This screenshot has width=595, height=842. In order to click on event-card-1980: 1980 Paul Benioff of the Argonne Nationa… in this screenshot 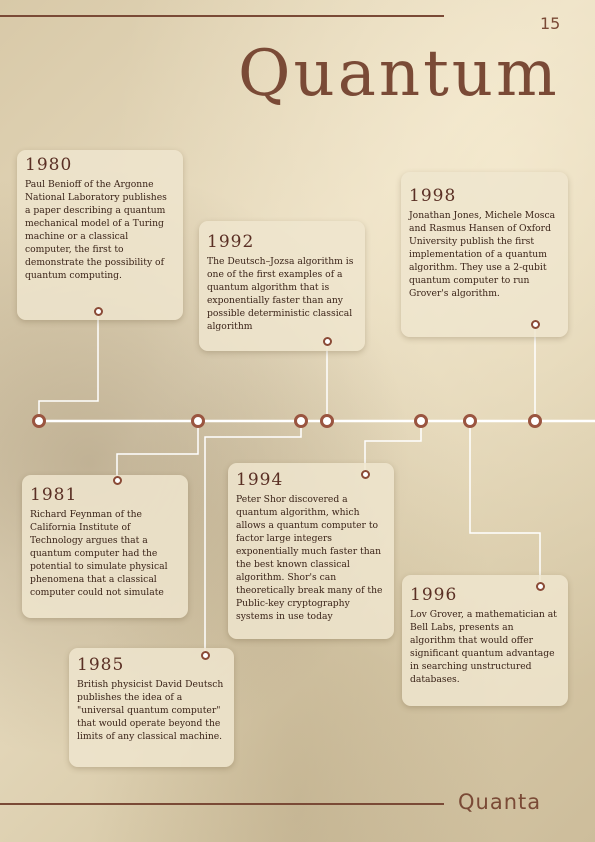, I will do `click(100, 235)`.